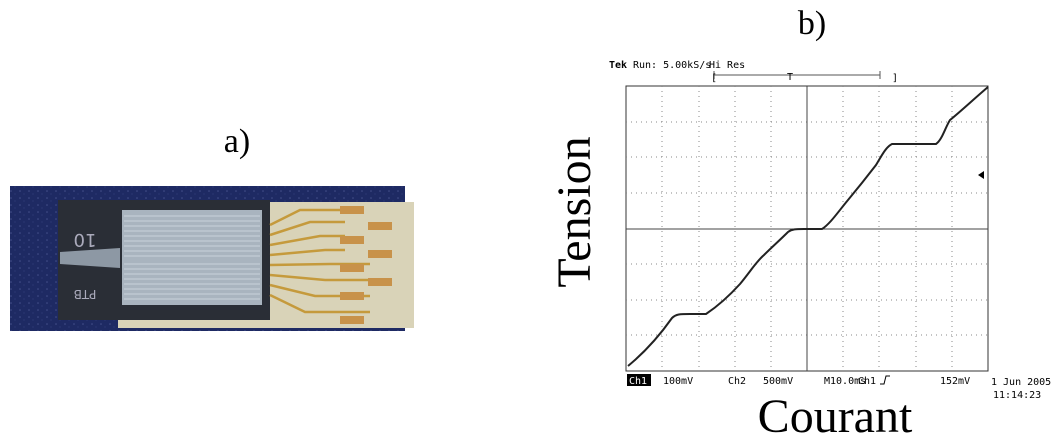  Describe the element at coordinates (812, 23) in the screenshot. I see `panel-label: b)` at that location.